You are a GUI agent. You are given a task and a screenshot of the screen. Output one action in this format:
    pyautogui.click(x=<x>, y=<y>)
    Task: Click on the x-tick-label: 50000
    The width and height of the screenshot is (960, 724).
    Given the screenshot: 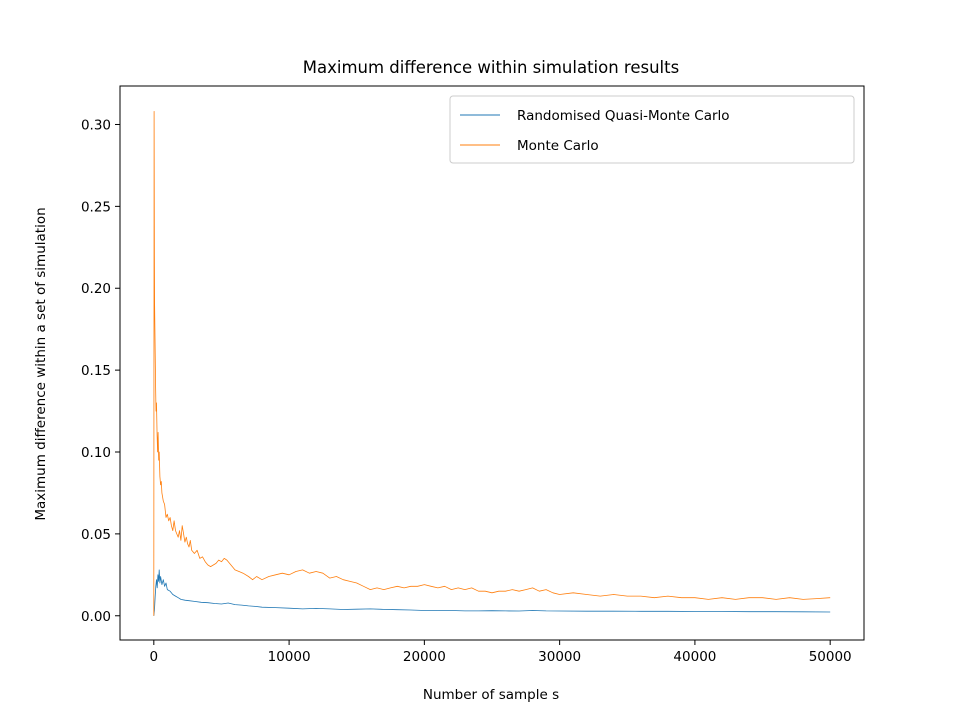 What is the action you would take?
    pyautogui.click(x=830, y=657)
    